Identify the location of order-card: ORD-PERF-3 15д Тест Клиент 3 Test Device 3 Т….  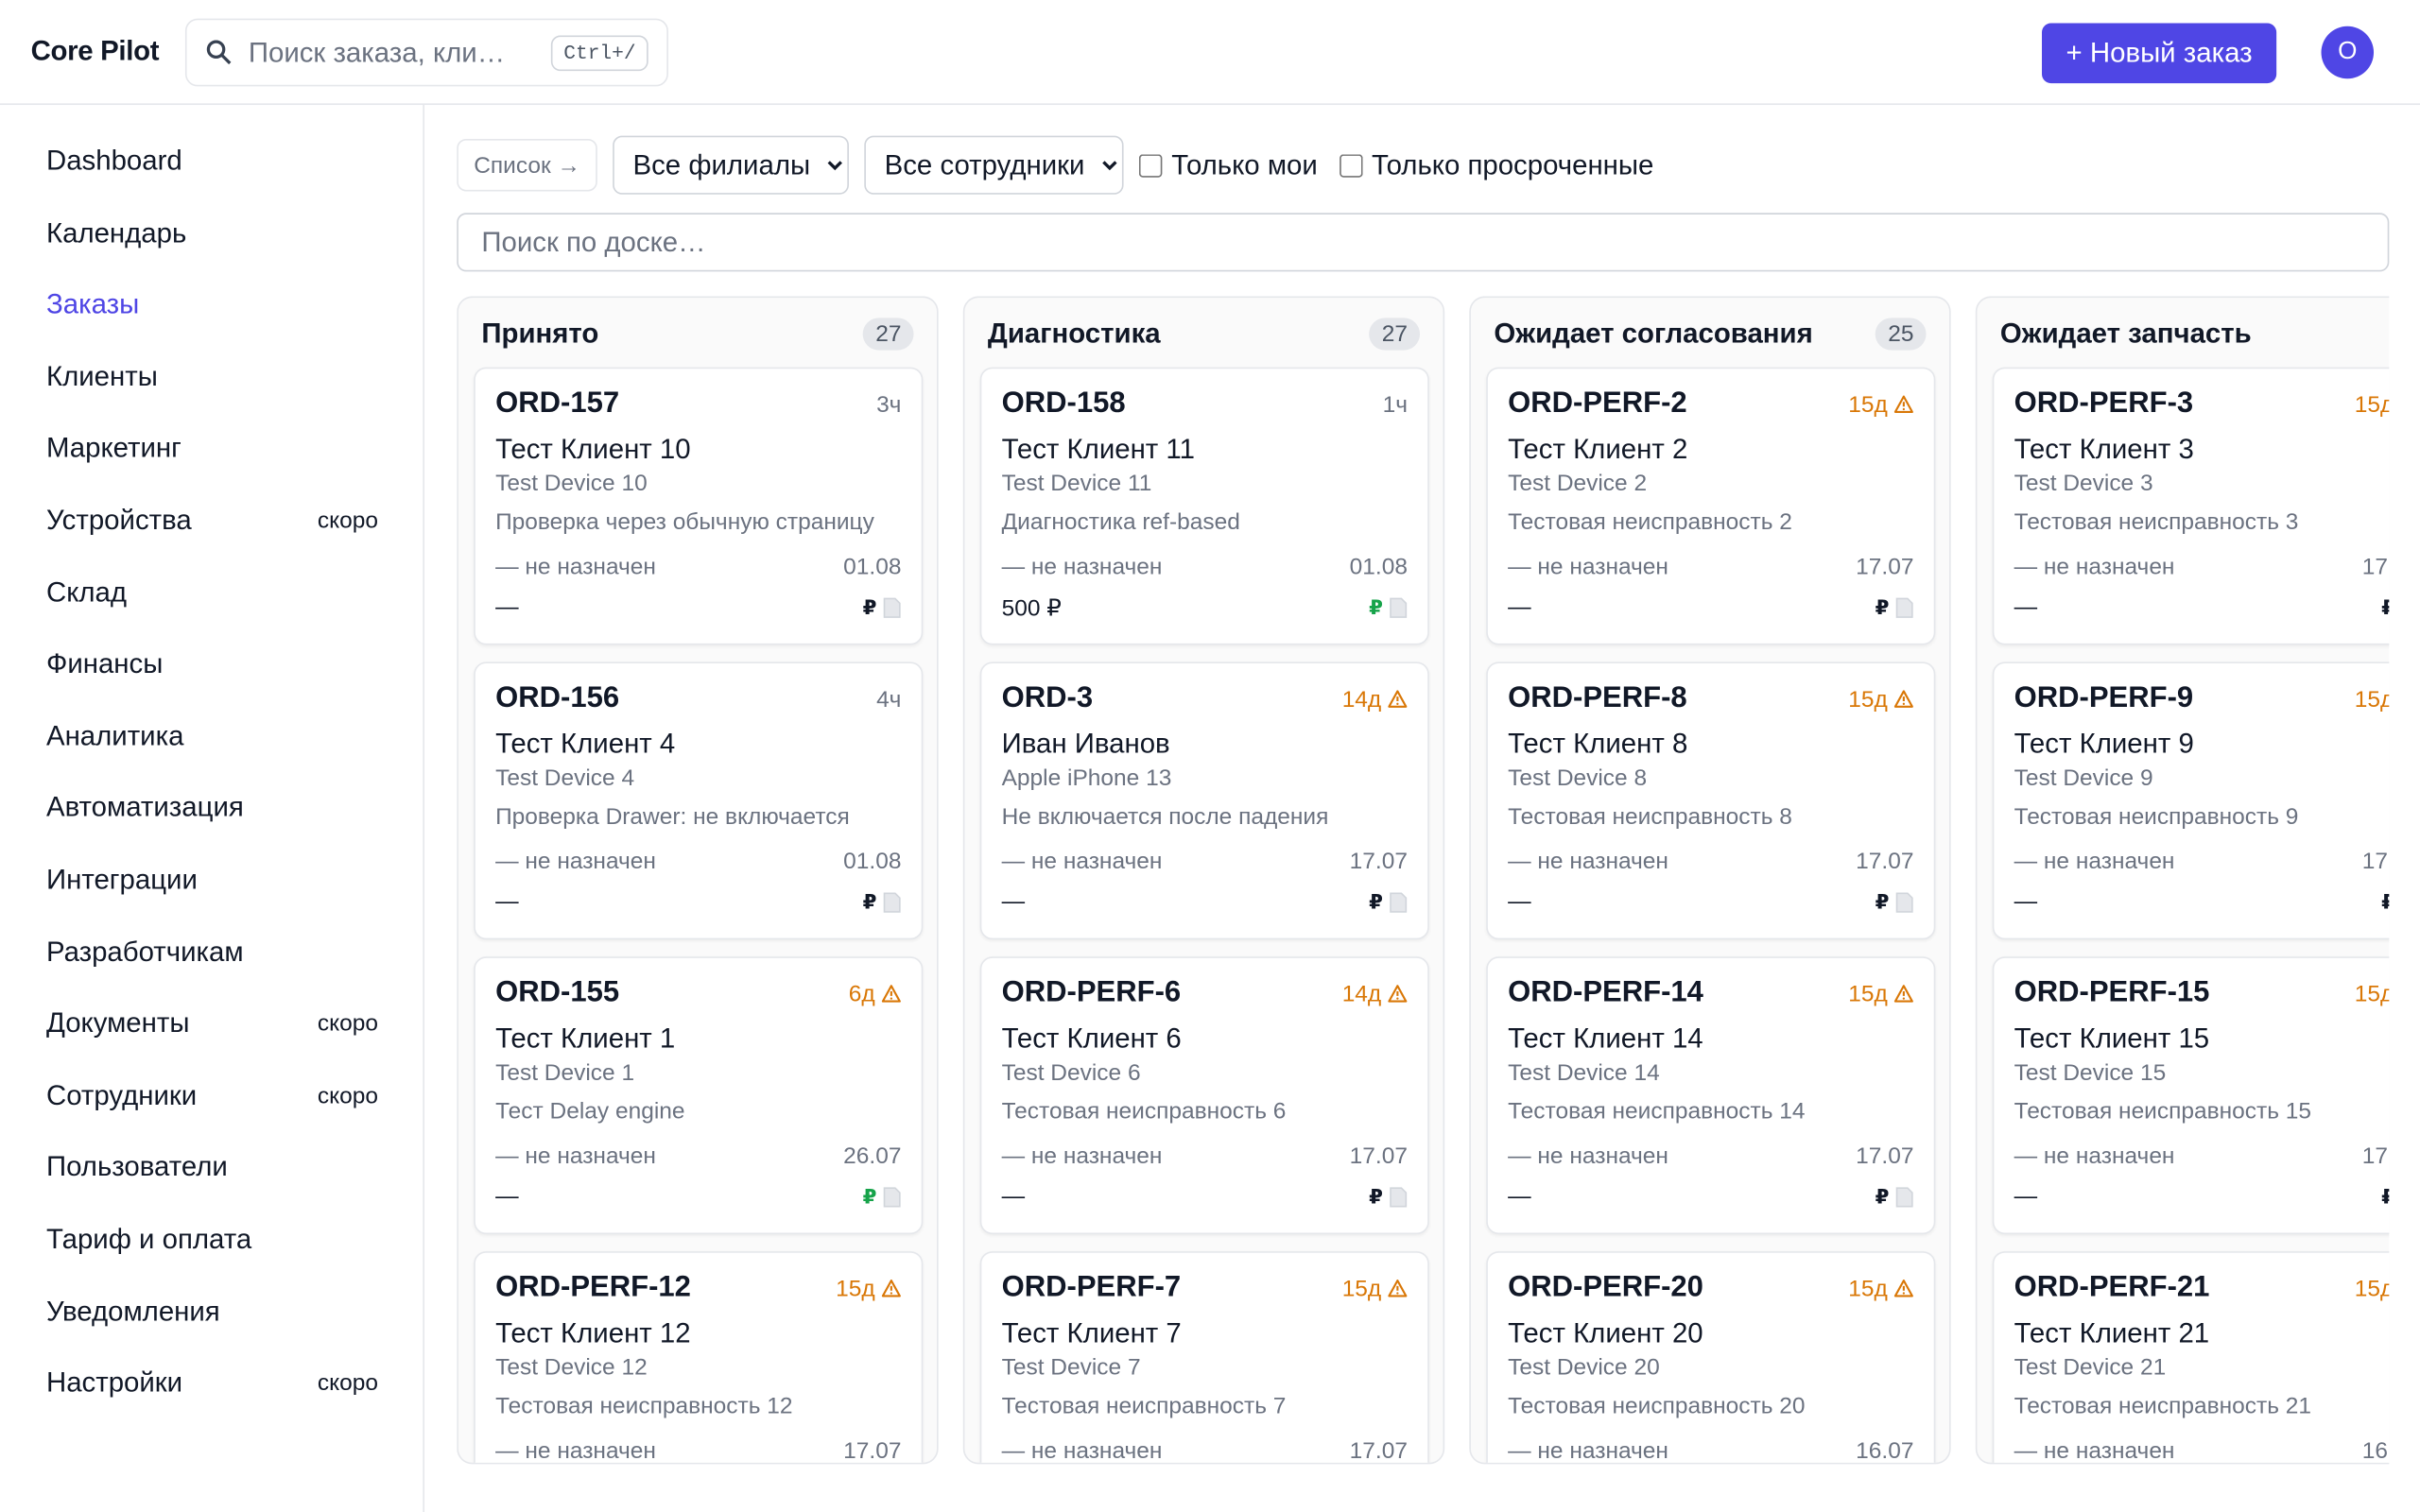
(2191, 506).